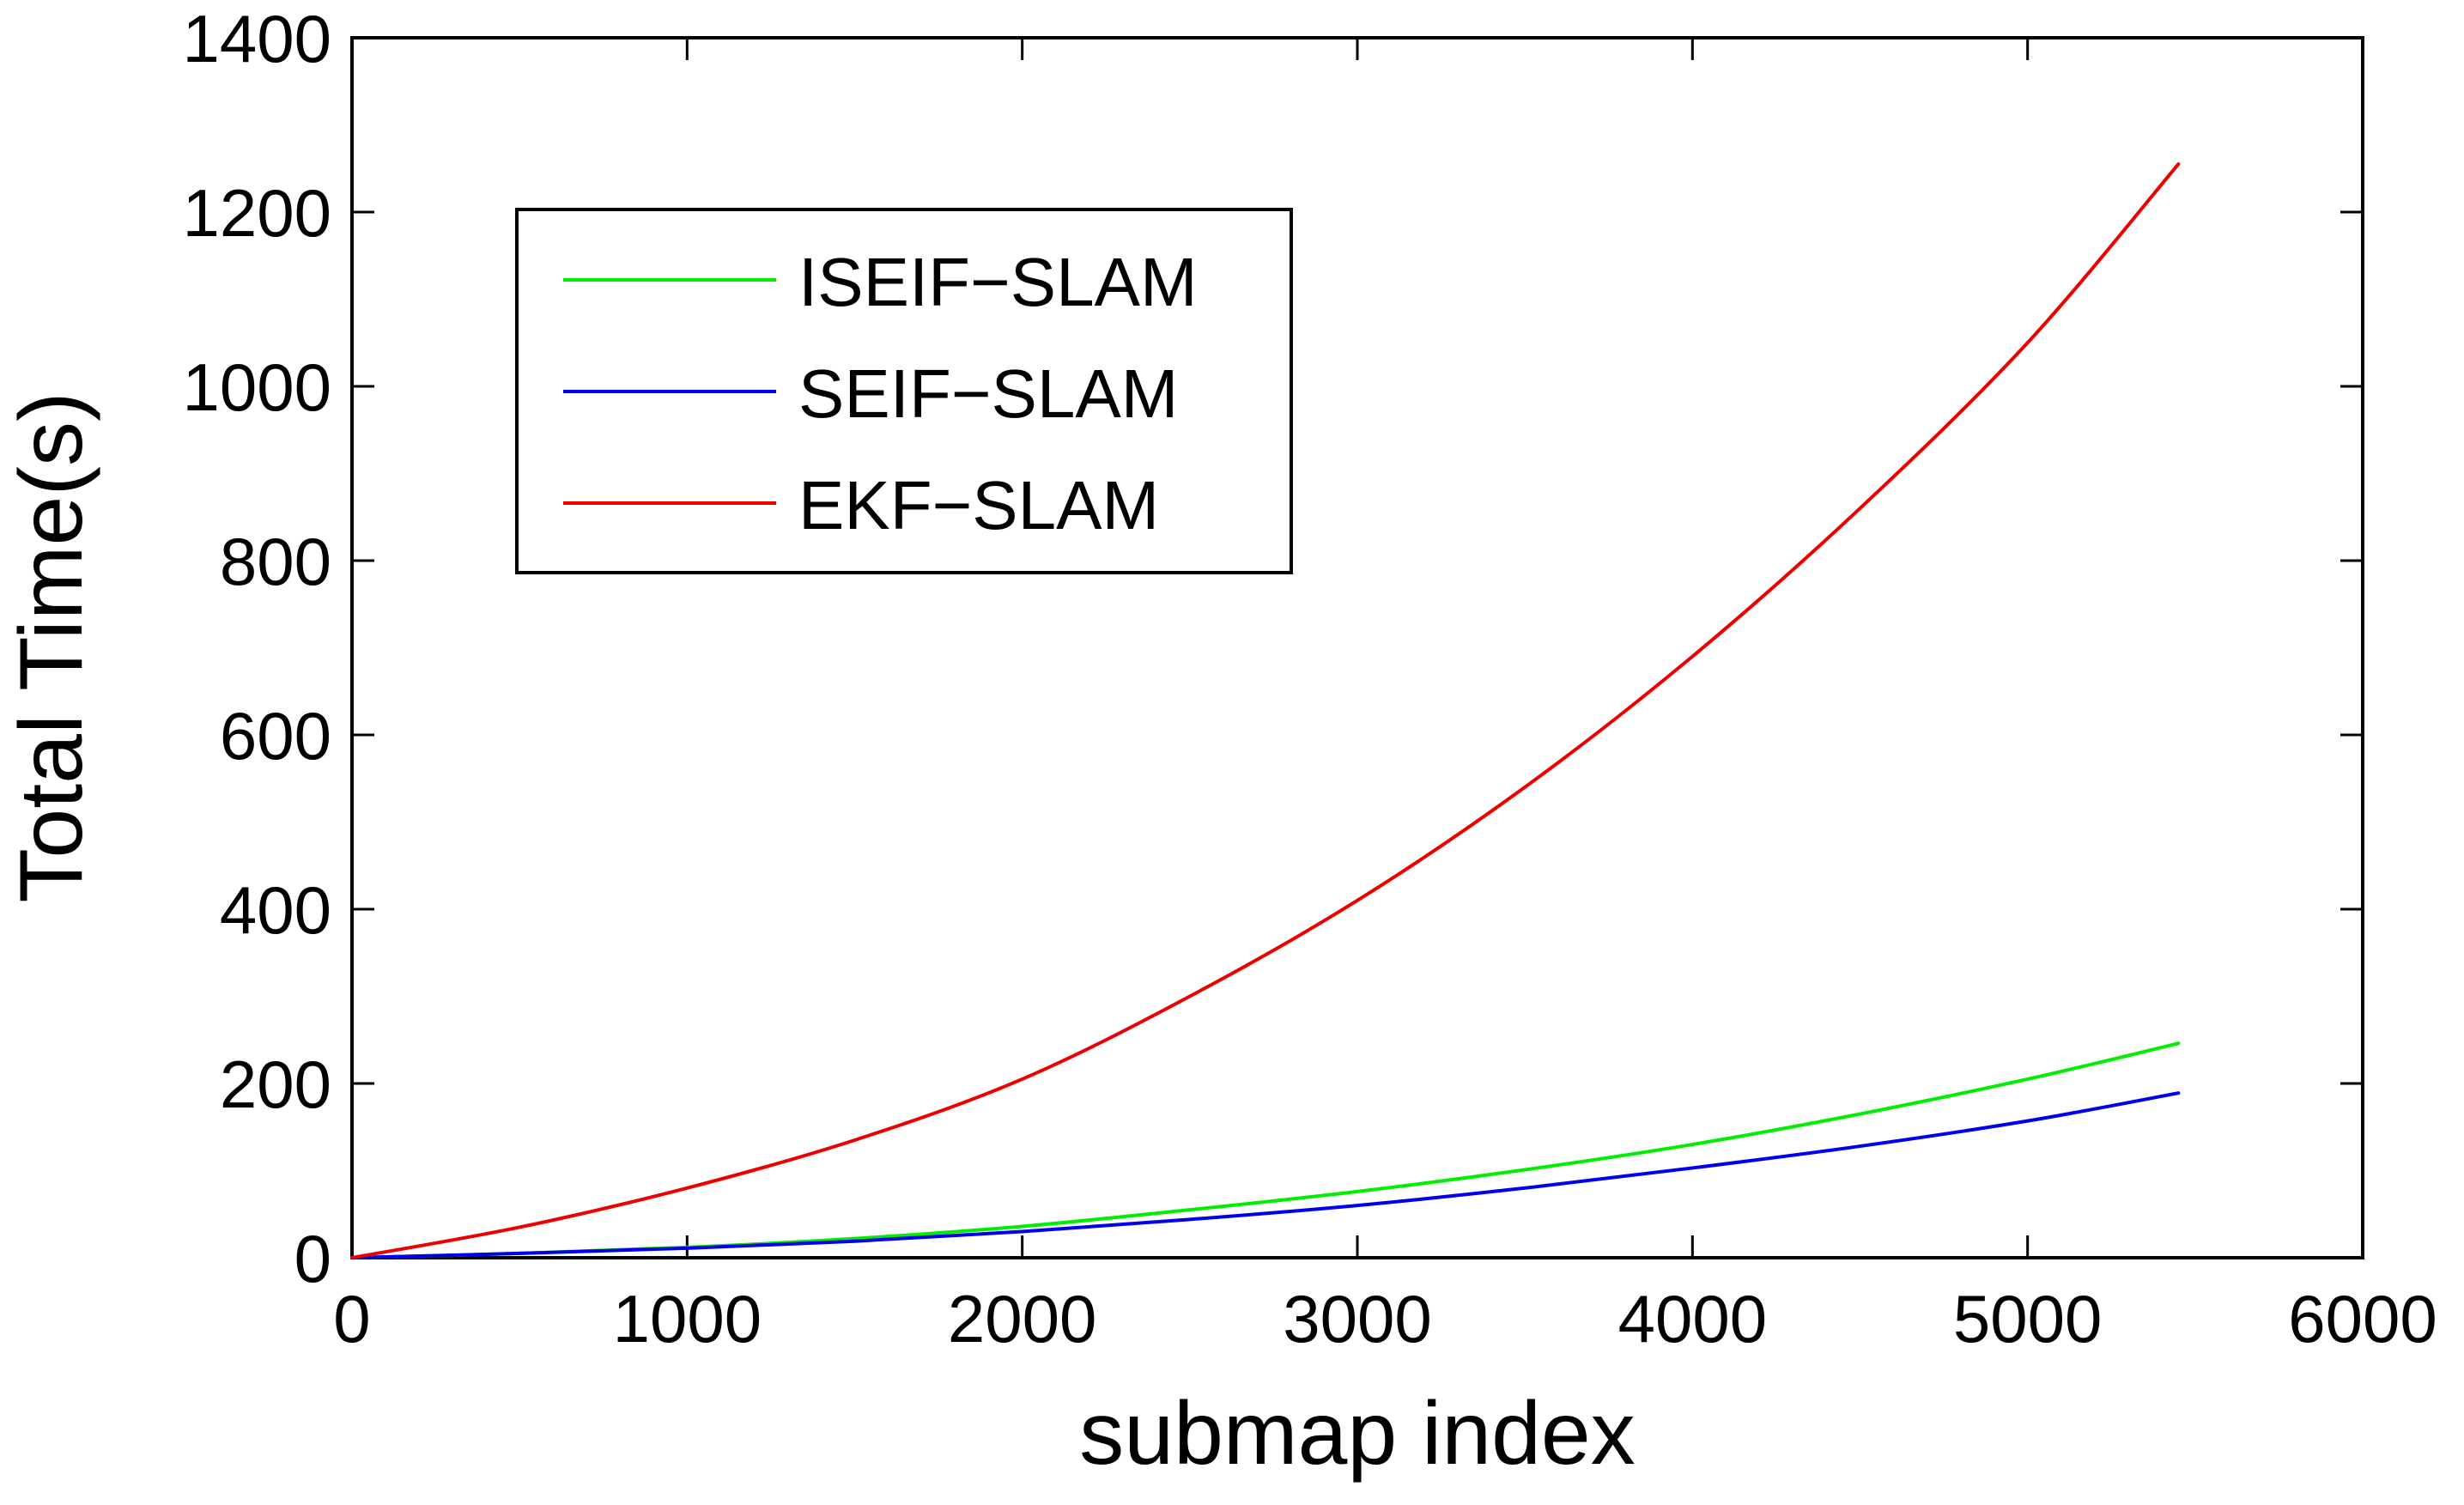 This screenshot has width=2464, height=1505. I want to click on legend: ISEIF−SLAM SEIF−SLAM EKF−SLAM, so click(904, 391).